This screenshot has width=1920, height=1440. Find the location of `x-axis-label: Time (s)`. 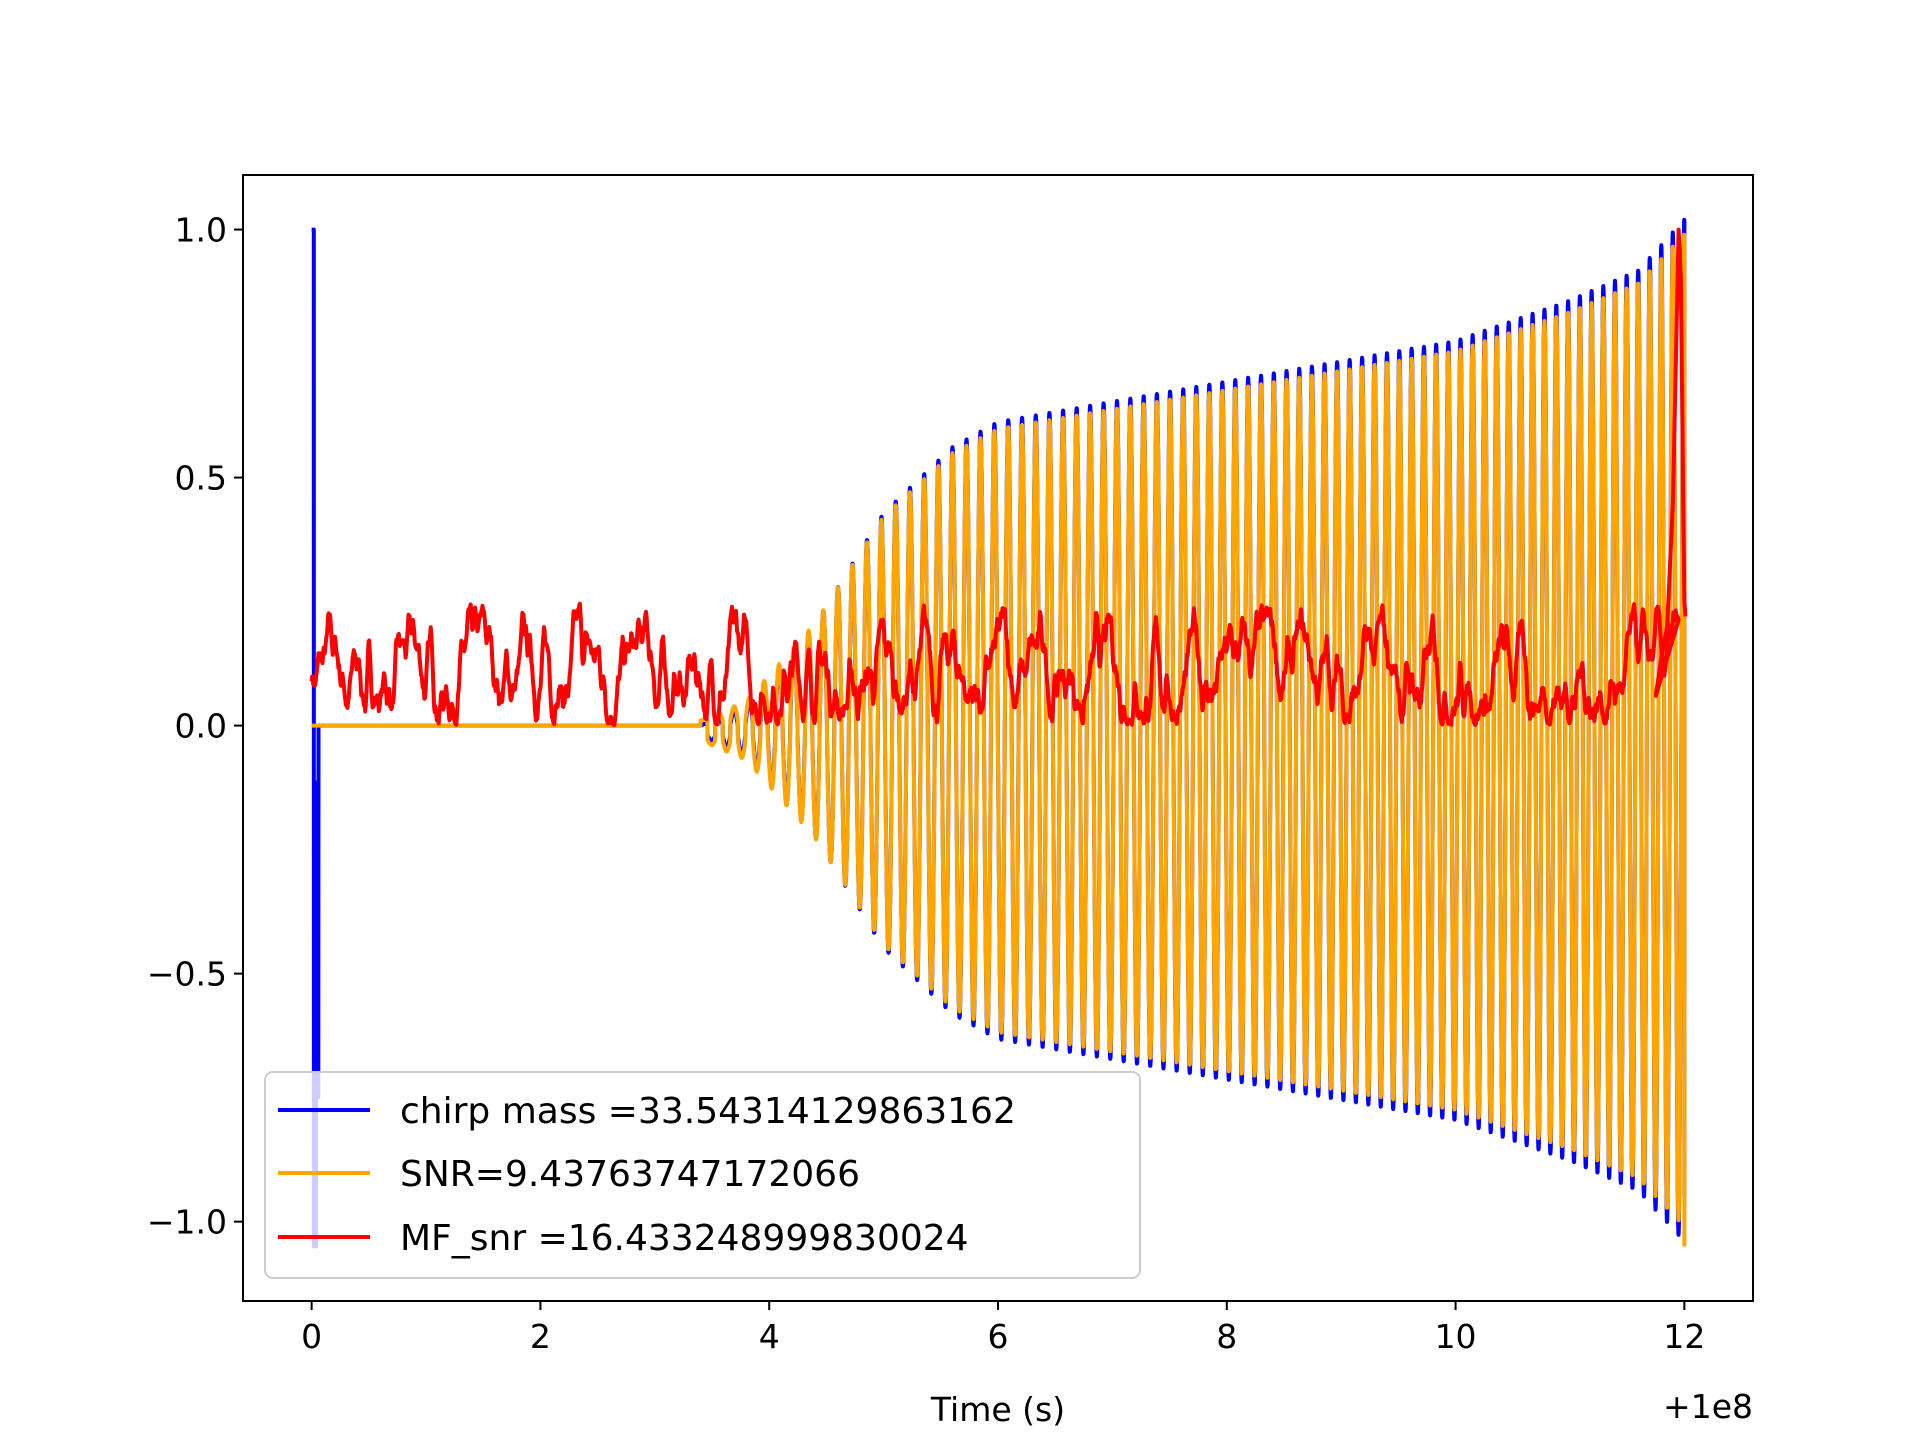

x-axis-label: Time (s) is located at coordinates (997, 1409).